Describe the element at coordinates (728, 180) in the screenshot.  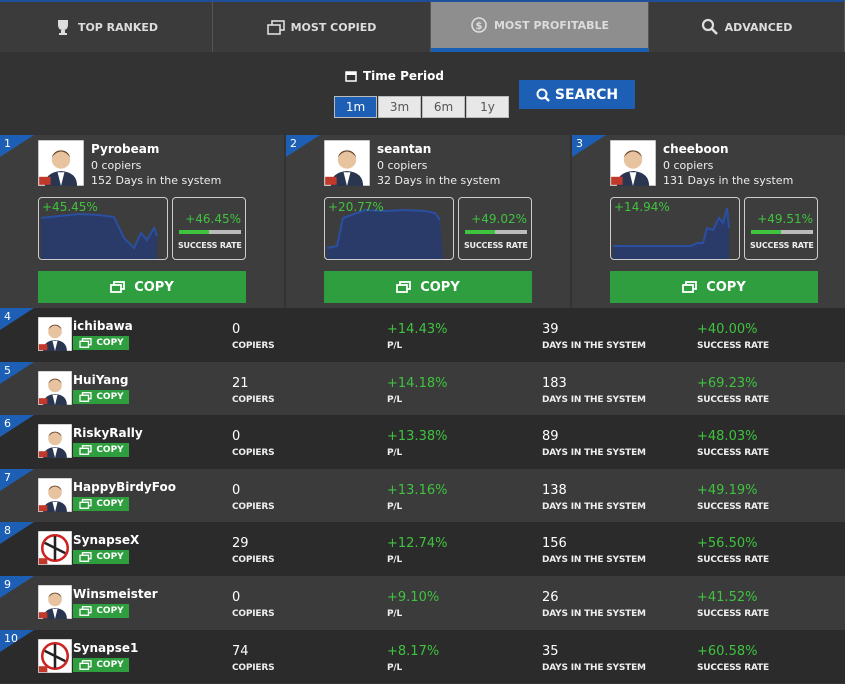
I see `days: 131 Days in the system` at that location.